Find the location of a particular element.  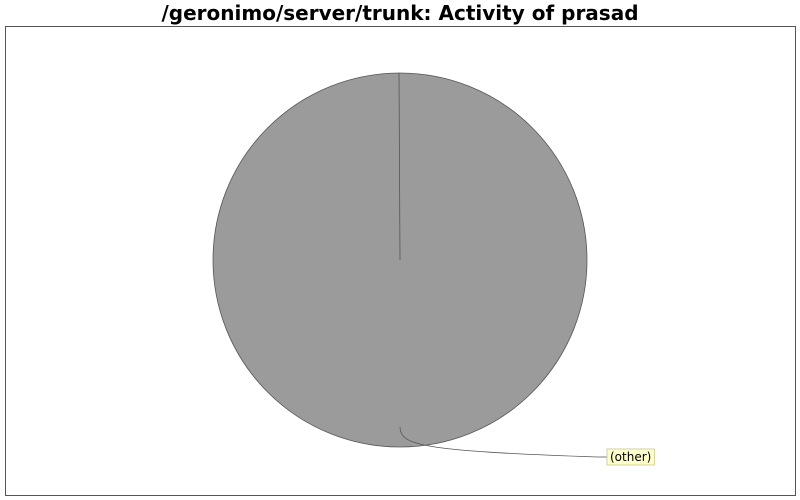

label-layer: (other) is located at coordinates (630, 457).